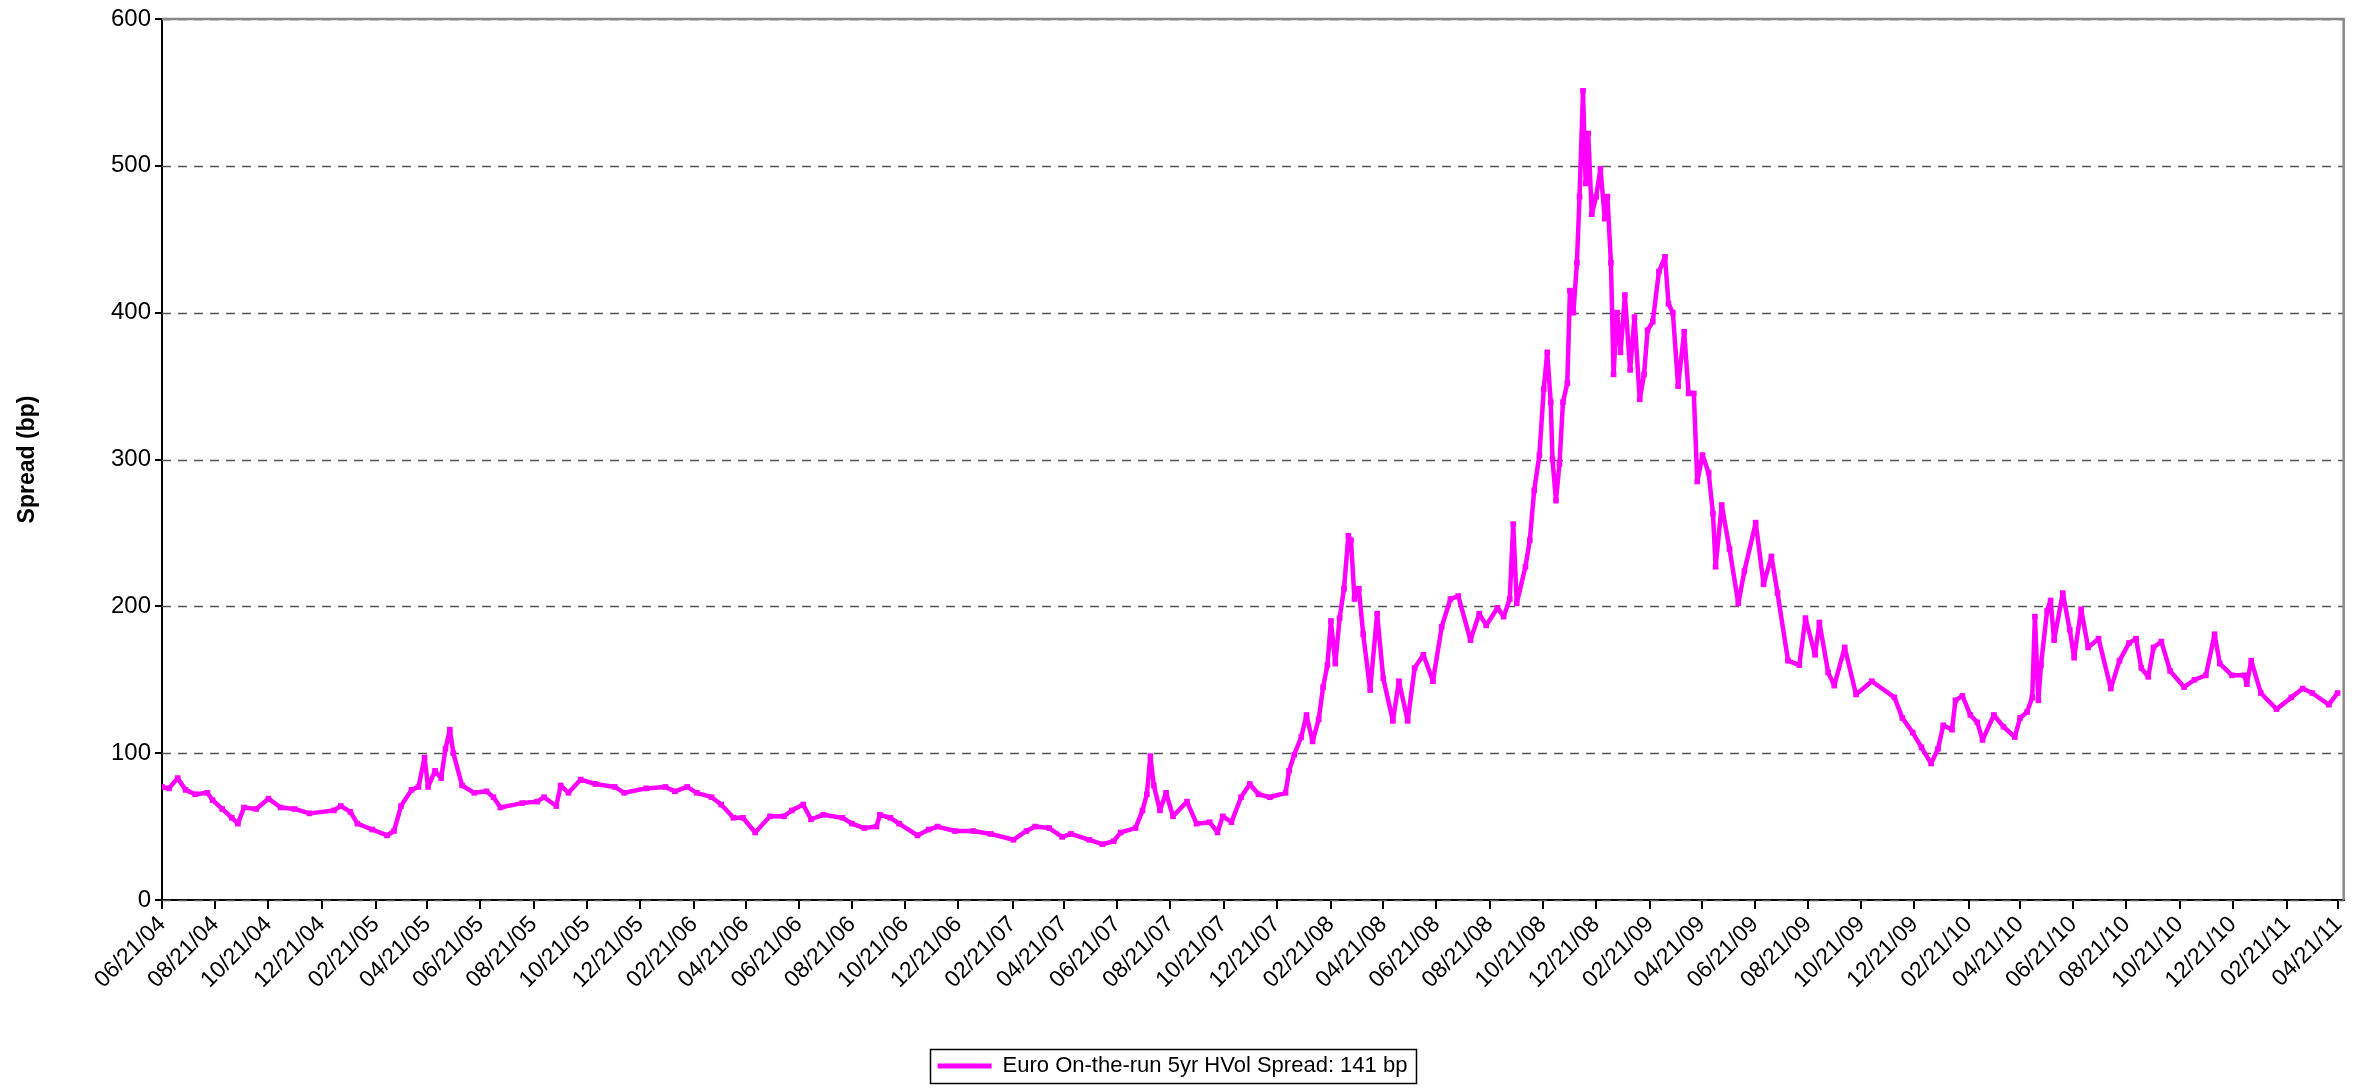 The width and height of the screenshot is (2360, 1091). I want to click on y-tick-label: 600, so click(130, 17).